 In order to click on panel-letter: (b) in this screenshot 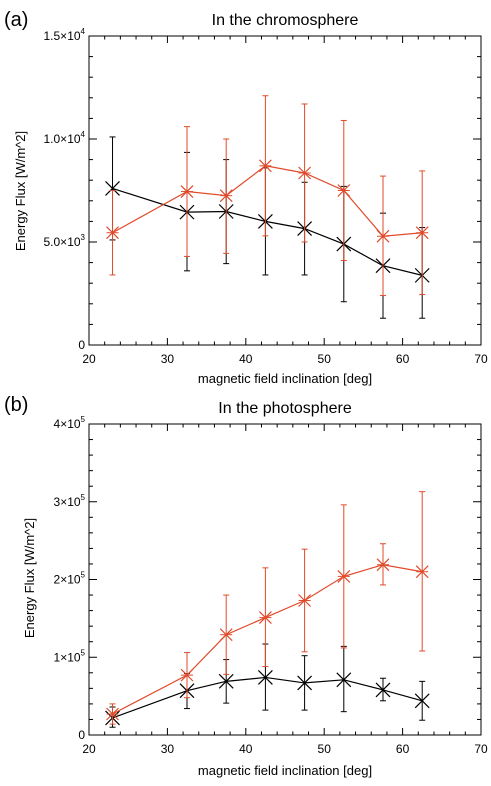, I will do `click(16, 405)`.